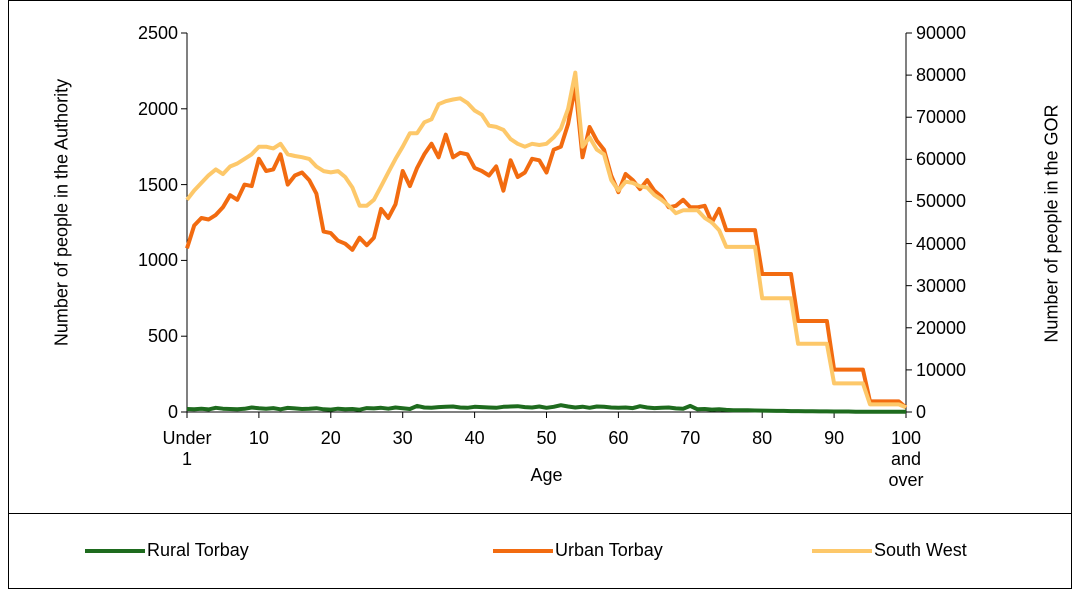 The image size is (1073, 590). Describe the element at coordinates (941, 159) in the screenshot. I see `y2-tick-label: 60000` at that location.